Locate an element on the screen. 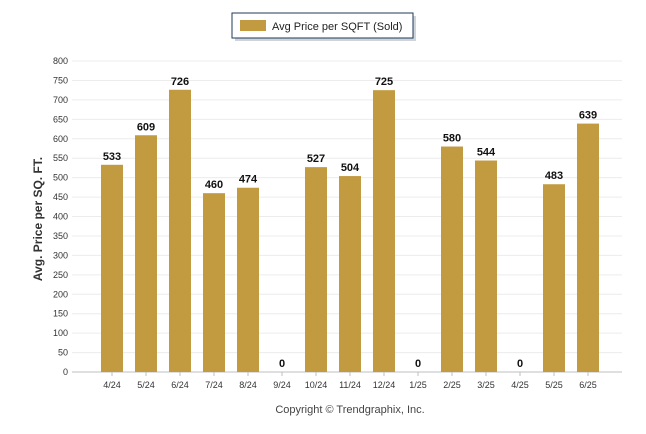 The width and height of the screenshot is (646, 434). x-tick-label: 3/25 is located at coordinates (486, 385).